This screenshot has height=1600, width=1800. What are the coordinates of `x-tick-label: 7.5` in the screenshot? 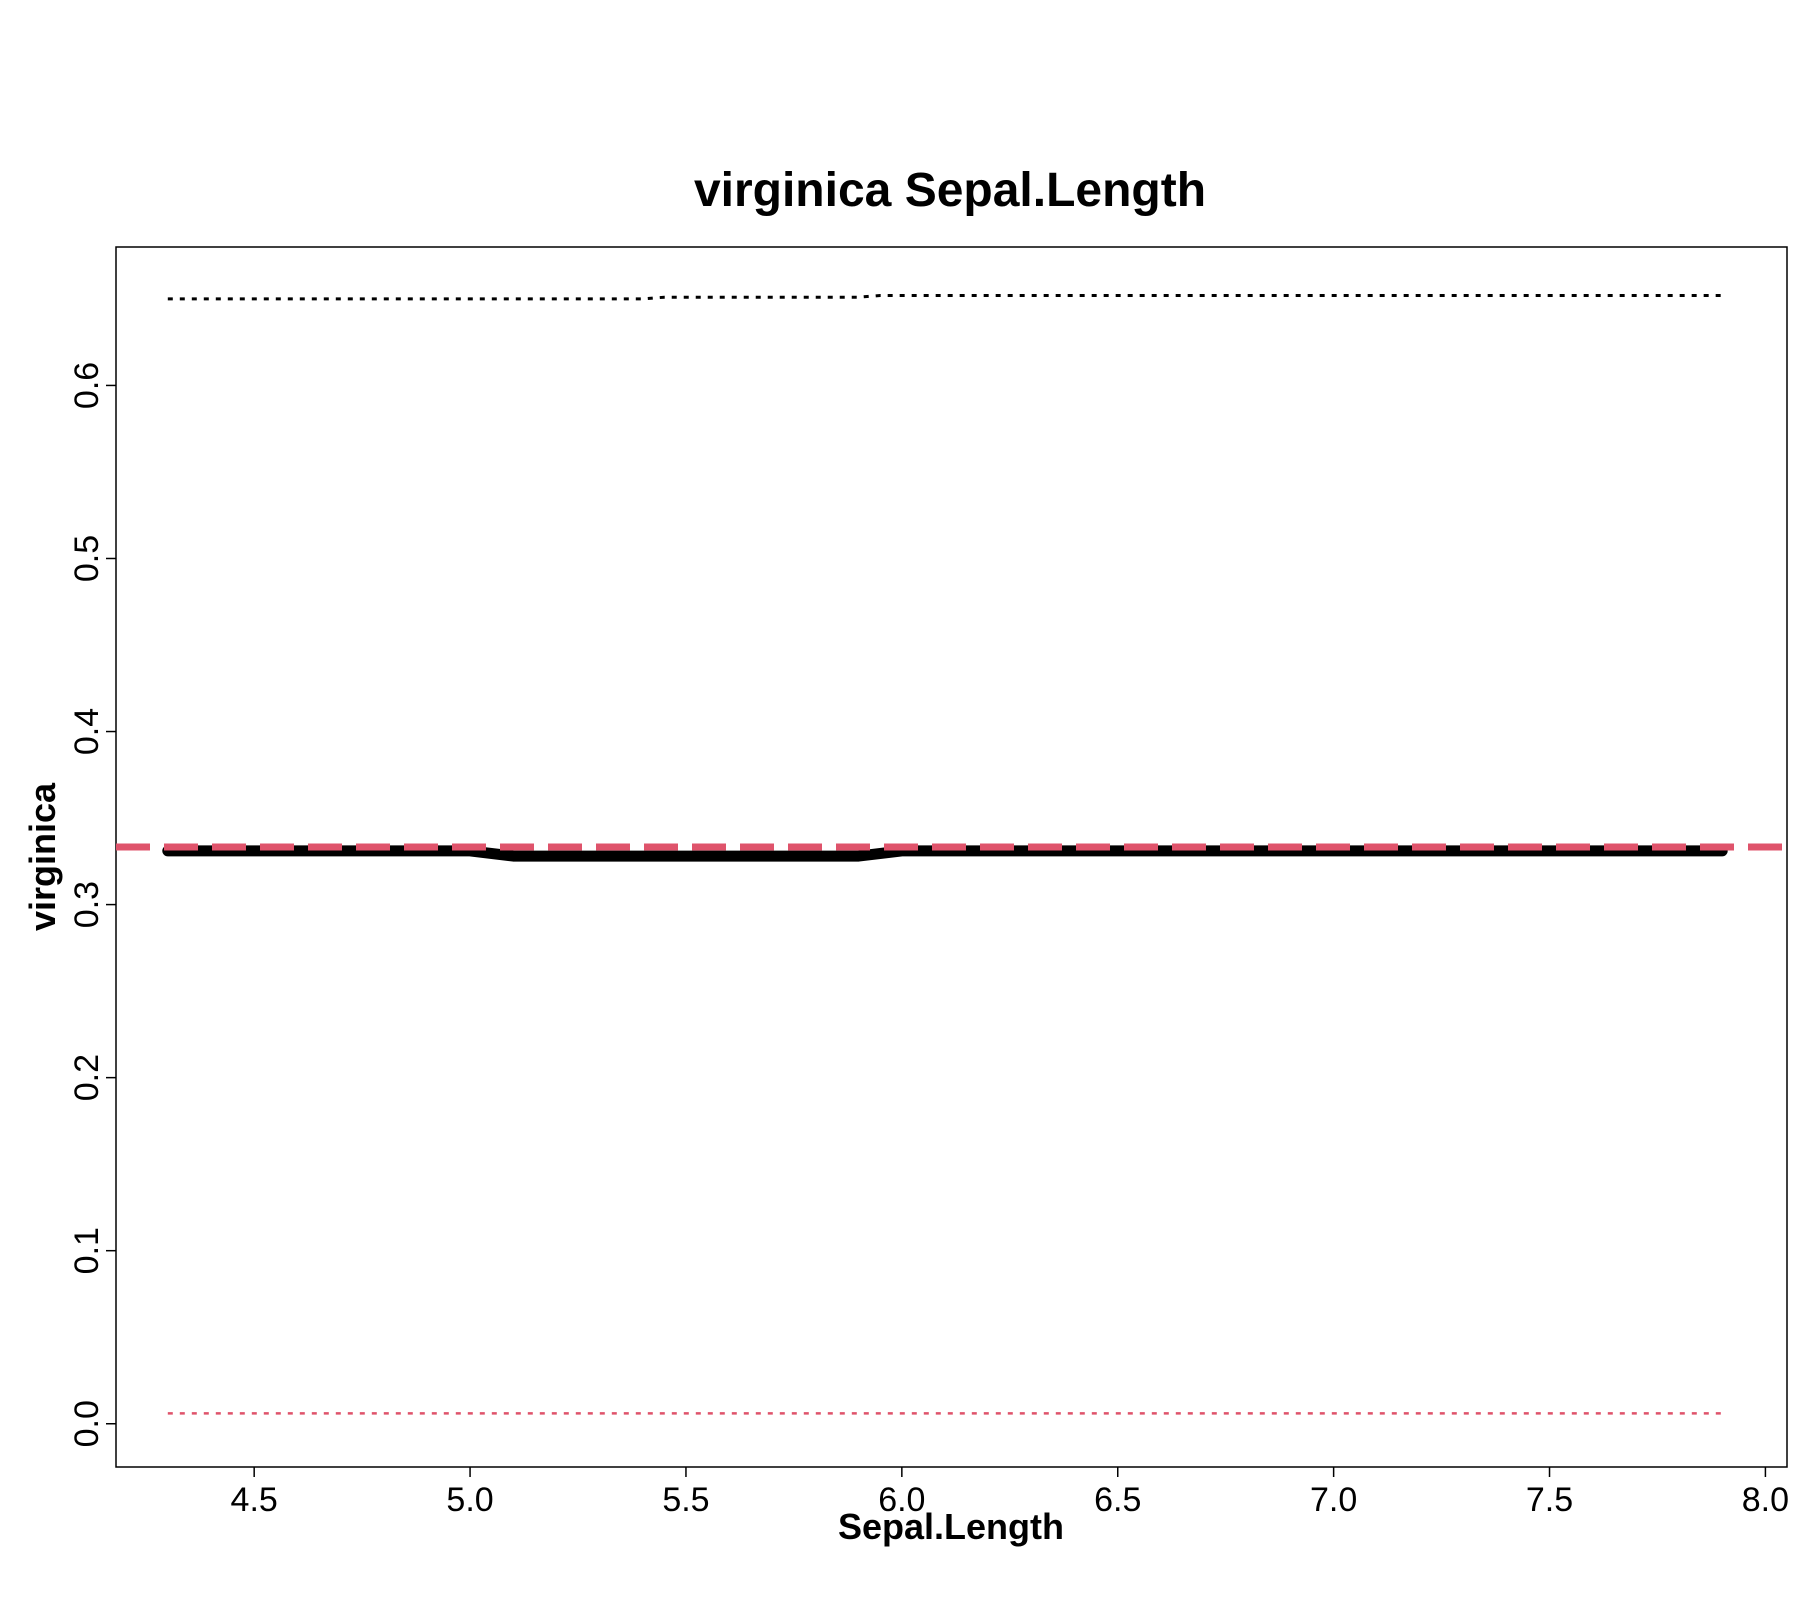 It's located at (1549, 1500).